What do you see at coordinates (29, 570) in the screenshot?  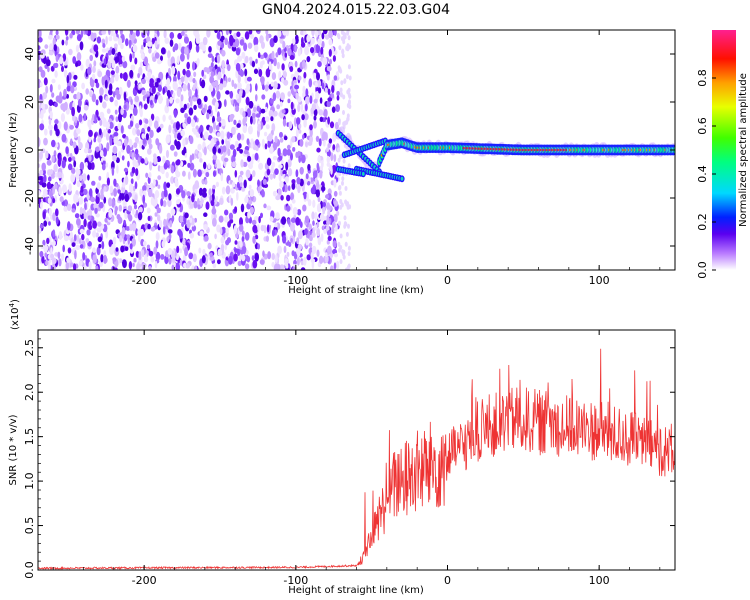 I see `y-tick-label: 0.0` at bounding box center [29, 570].